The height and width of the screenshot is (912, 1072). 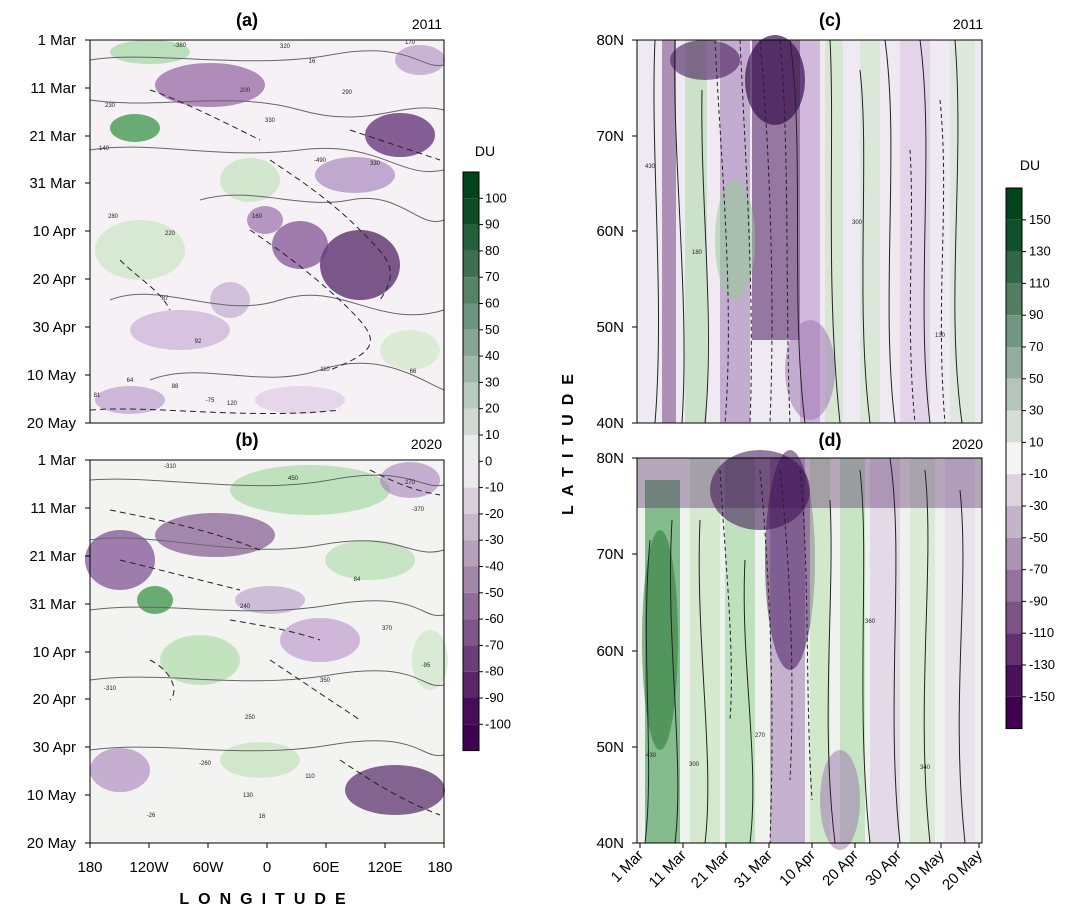 What do you see at coordinates (270, 227) in the screenshot?
I see `panel-a-field` at bounding box center [270, 227].